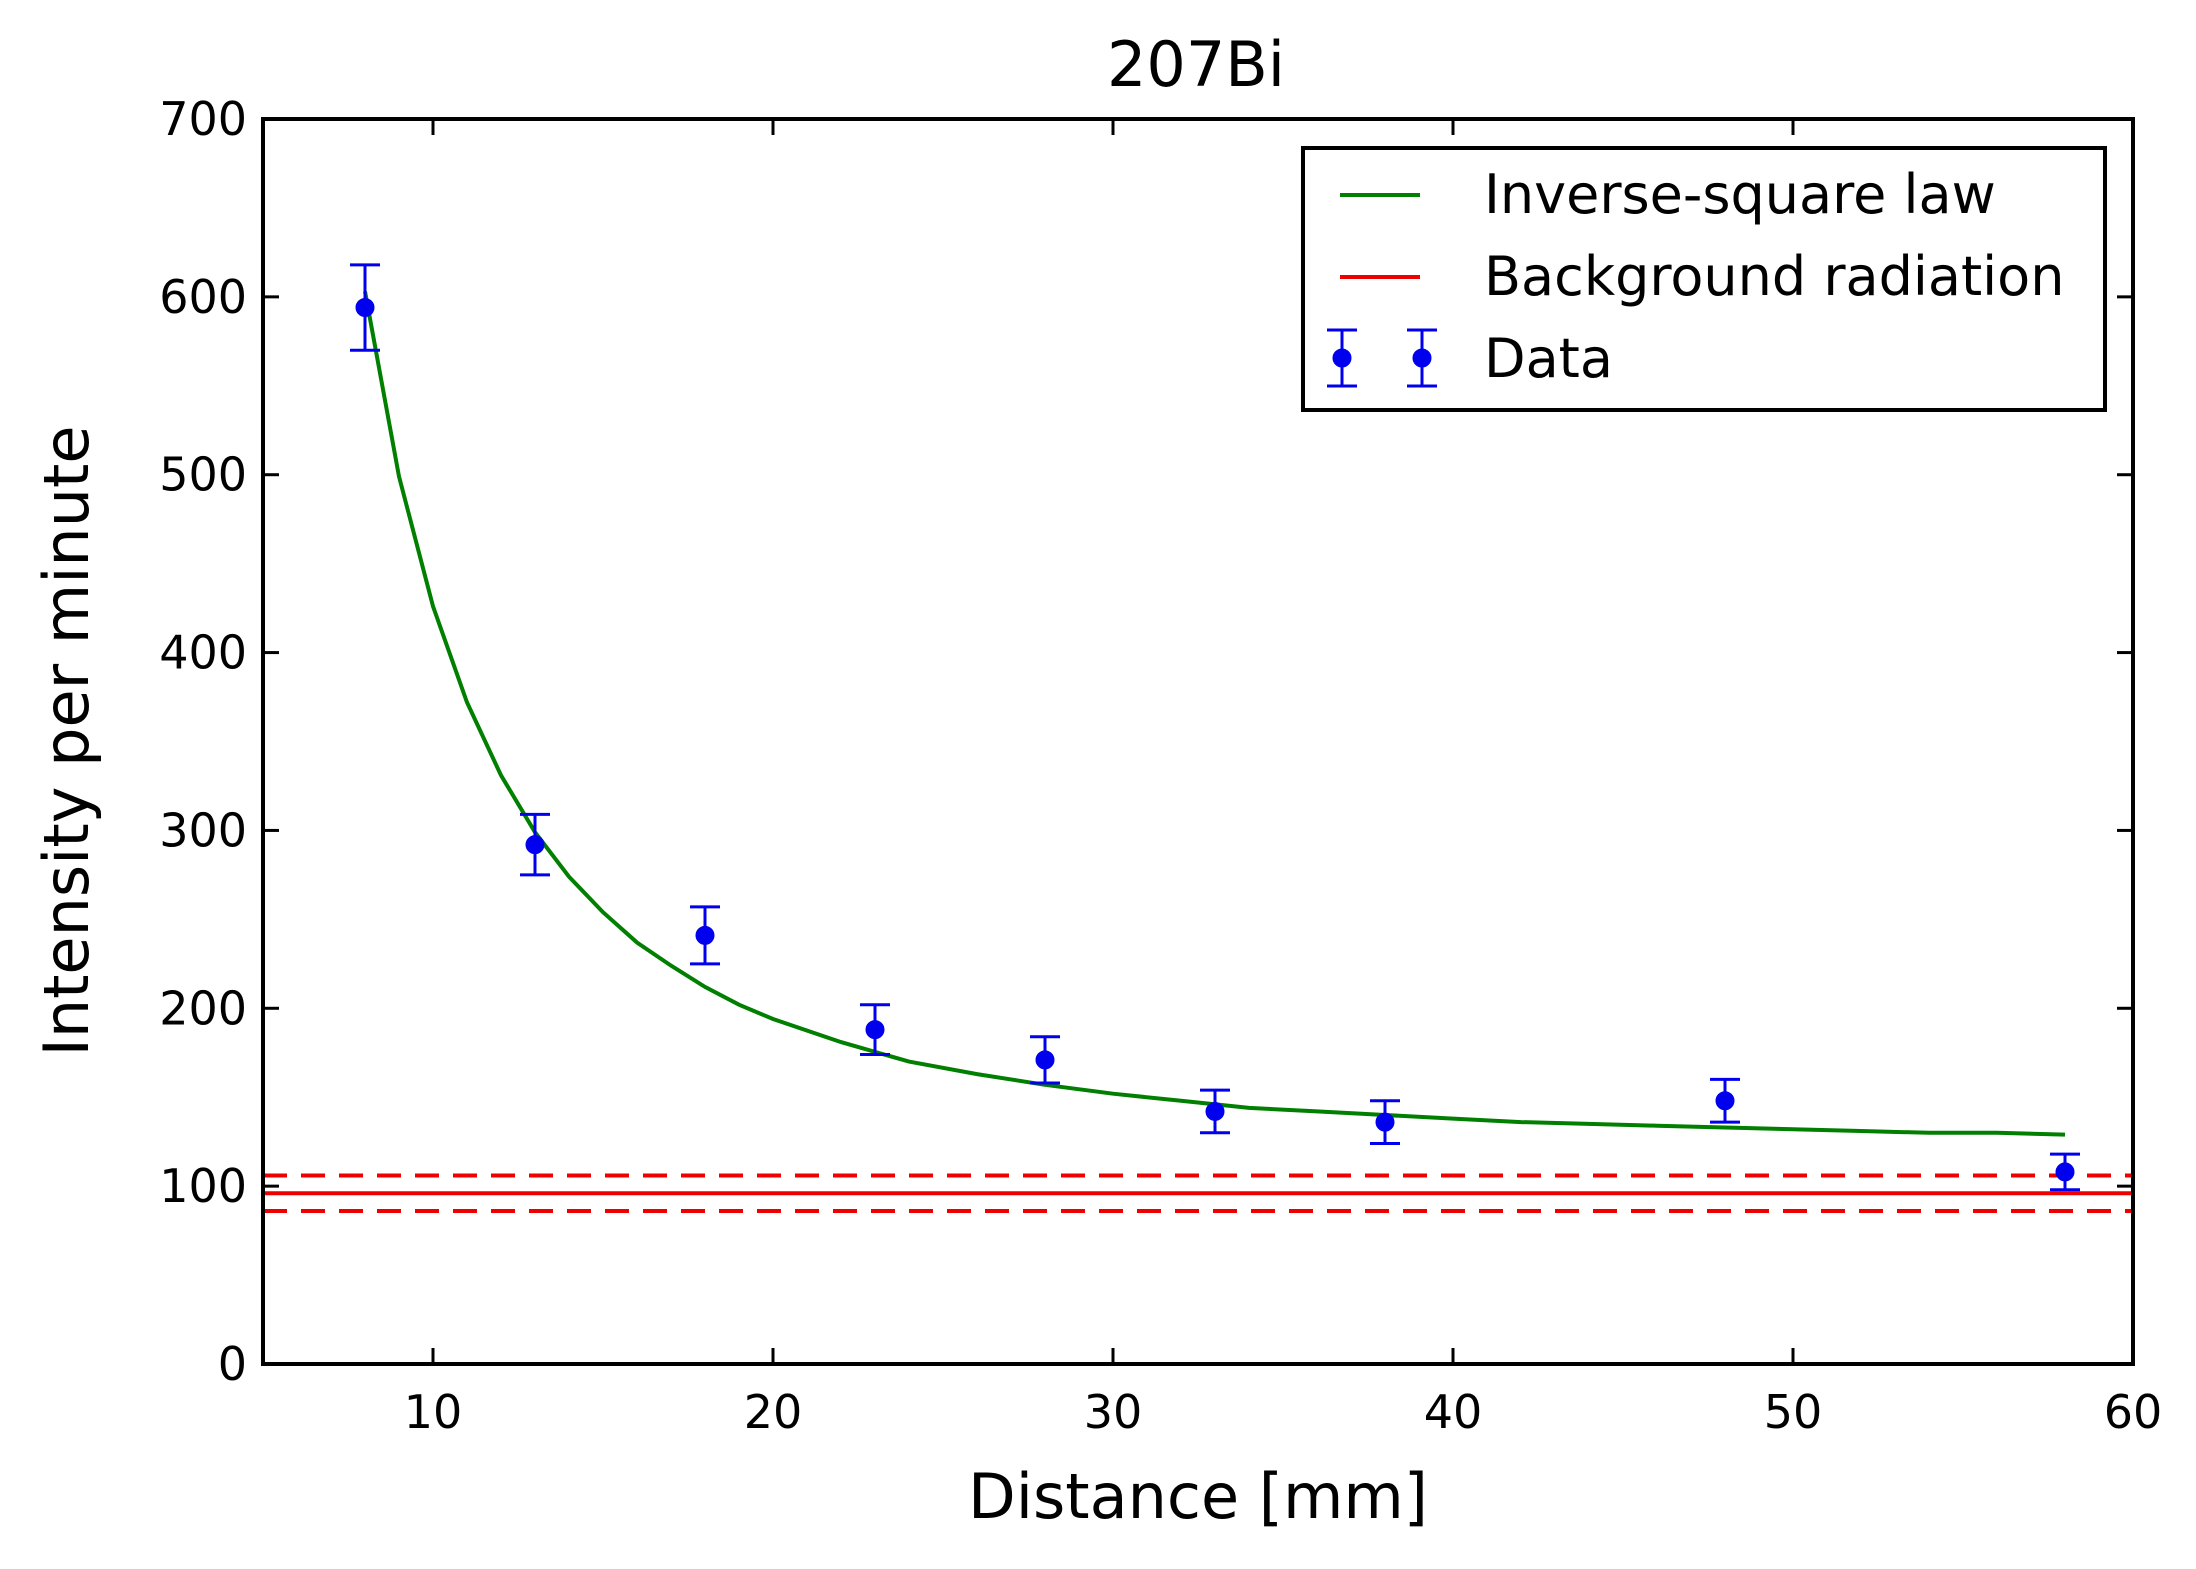  Describe the element at coordinates (203, 653) in the screenshot. I see `y-tick-label: 400` at that location.